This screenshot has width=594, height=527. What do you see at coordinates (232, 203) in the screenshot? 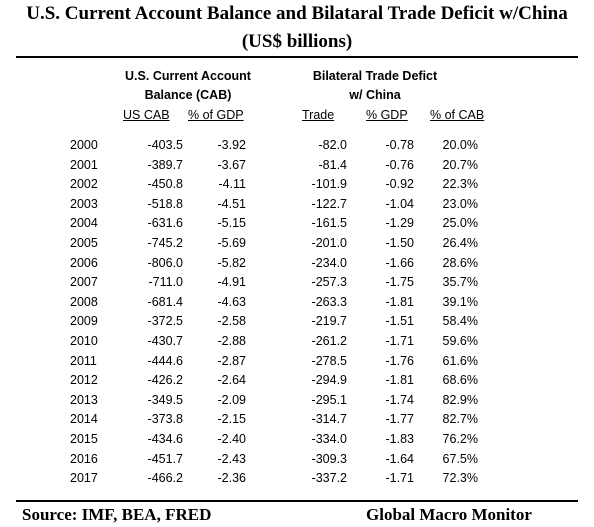
I see `pct-gdp-cell: -4.51` at bounding box center [232, 203].